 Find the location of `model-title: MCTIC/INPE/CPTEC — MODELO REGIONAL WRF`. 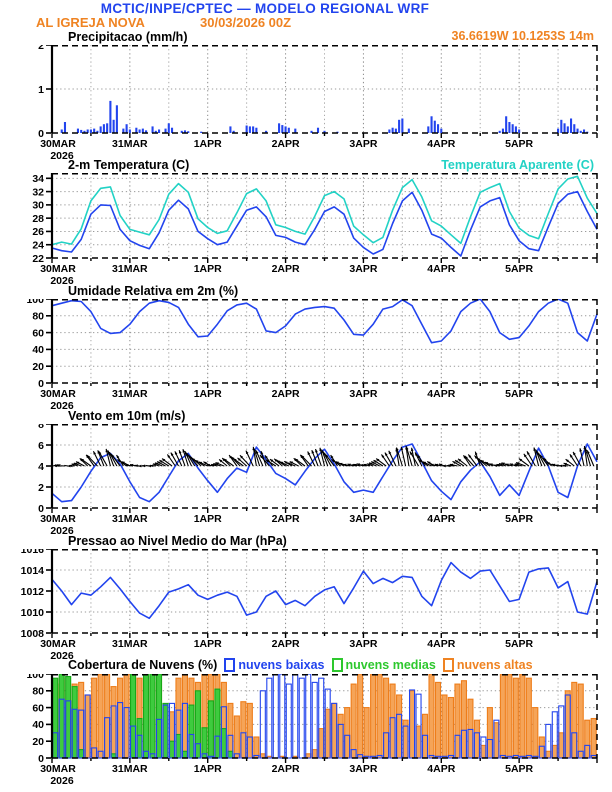

model-title: MCTIC/INPE/CPTEC — MODELO REGIONAL WRF is located at coordinates (265, 8).